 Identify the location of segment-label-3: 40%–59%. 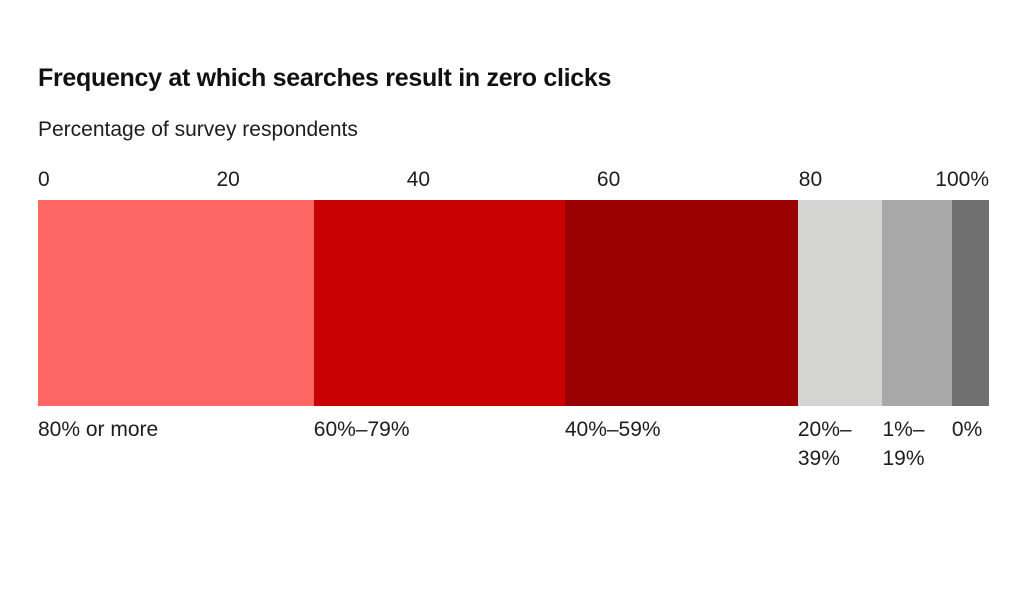
(612, 429).